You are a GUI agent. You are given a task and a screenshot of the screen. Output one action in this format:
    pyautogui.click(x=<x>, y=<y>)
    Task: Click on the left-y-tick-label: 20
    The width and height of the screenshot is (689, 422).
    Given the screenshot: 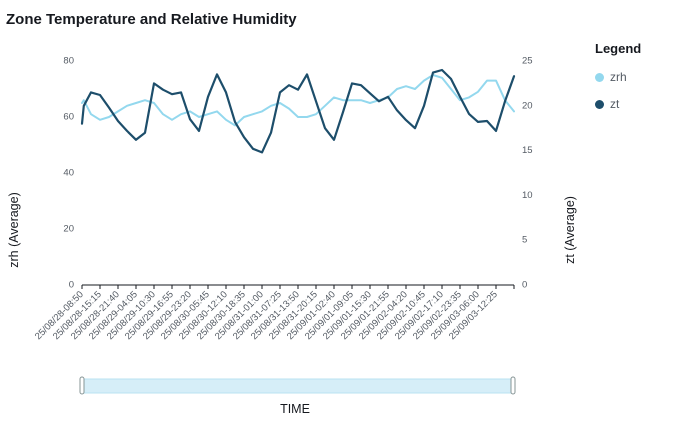 What is the action you would take?
    pyautogui.click(x=68, y=229)
    